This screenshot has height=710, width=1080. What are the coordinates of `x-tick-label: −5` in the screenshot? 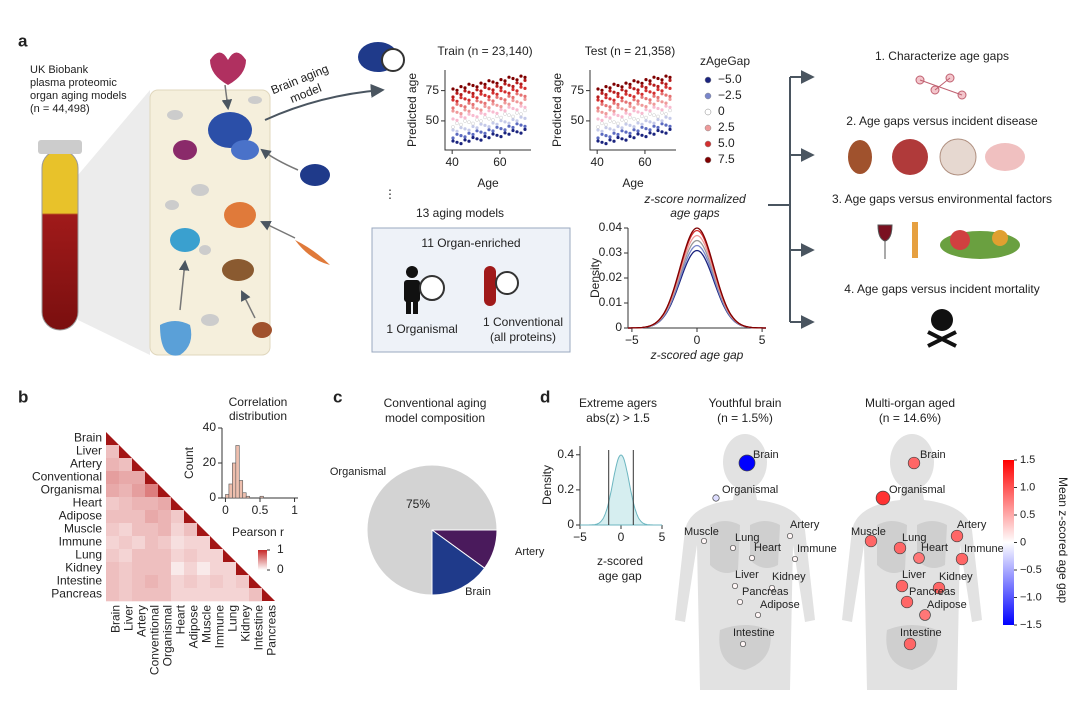 It's located at (580, 537).